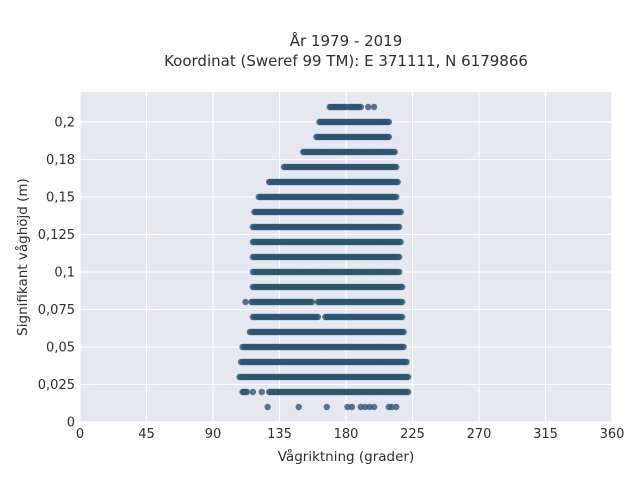 This screenshot has height=480, width=640. Describe the element at coordinates (60, 160) in the screenshot. I see `y-tick-label: 0,18` at that location.